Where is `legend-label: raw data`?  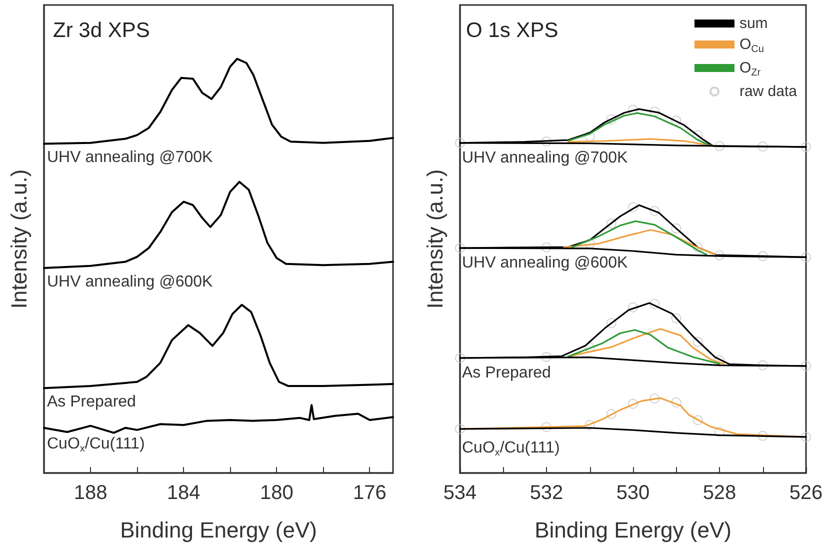 legend-label: raw data is located at coordinates (768, 91).